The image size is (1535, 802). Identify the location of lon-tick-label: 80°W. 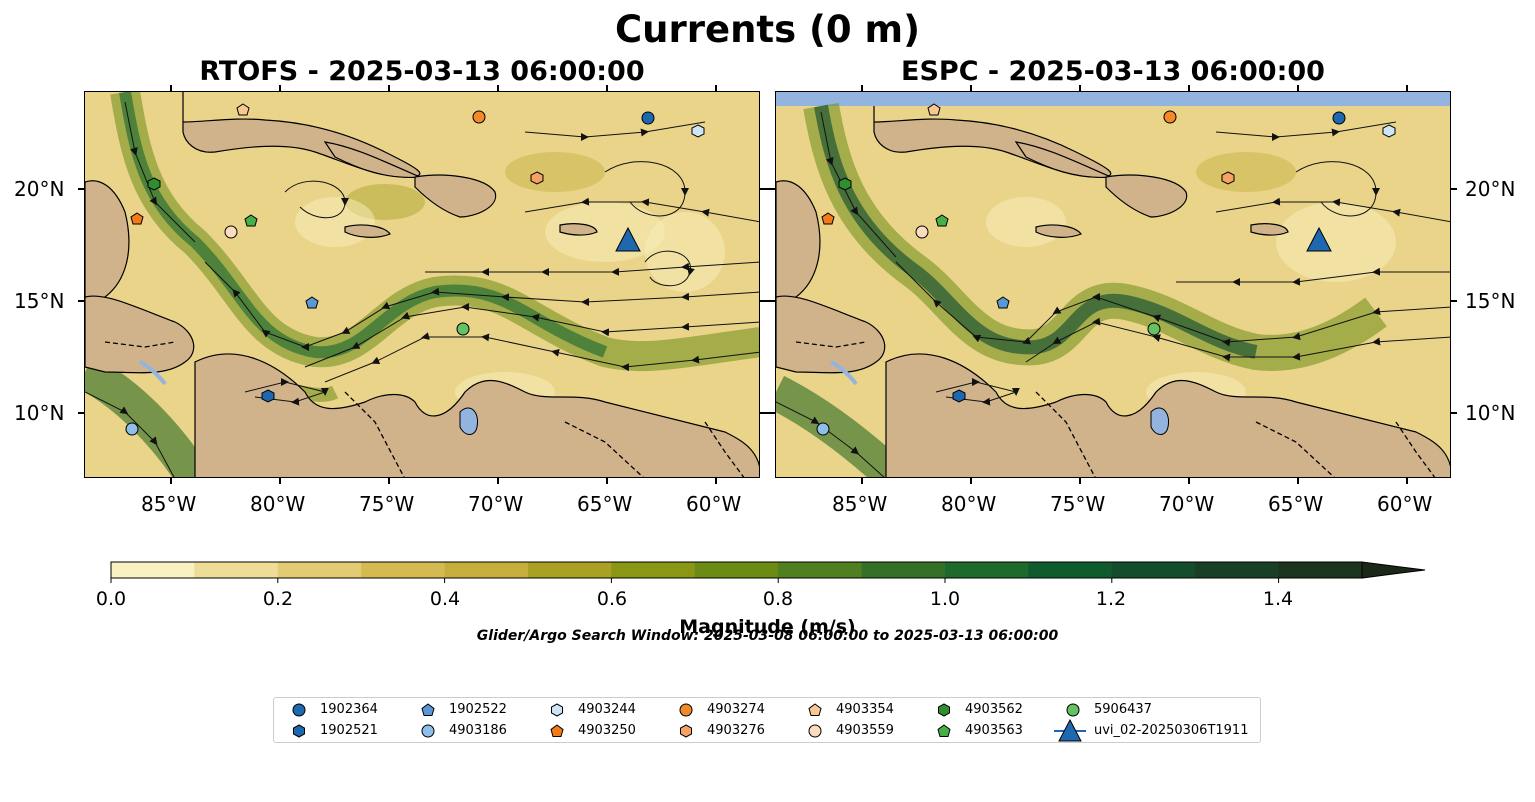
(278, 504).